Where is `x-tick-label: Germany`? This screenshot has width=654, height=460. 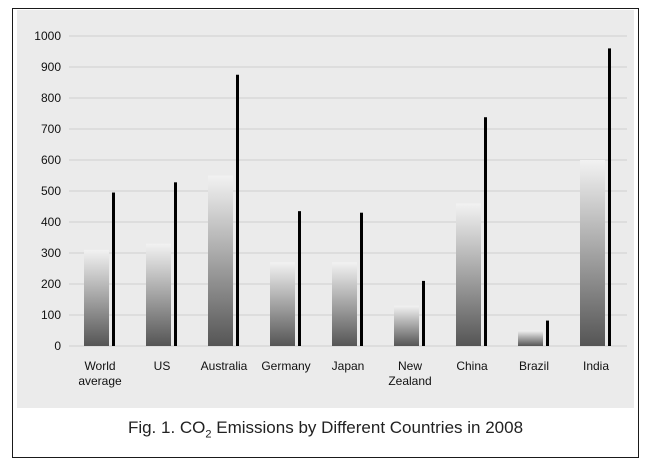
x-tick-label: Germany is located at coordinates (285, 366).